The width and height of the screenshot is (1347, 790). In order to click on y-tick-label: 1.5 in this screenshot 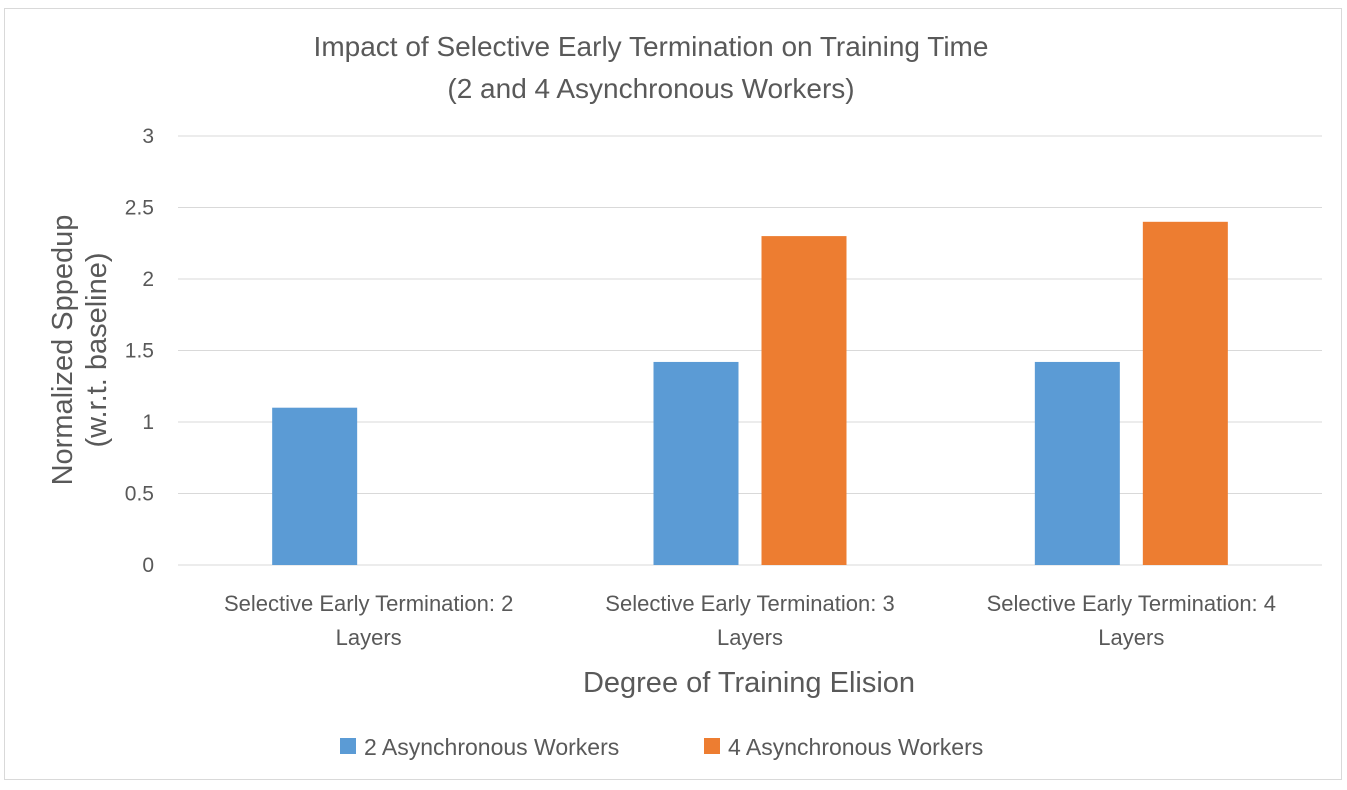, I will do `click(139, 351)`.